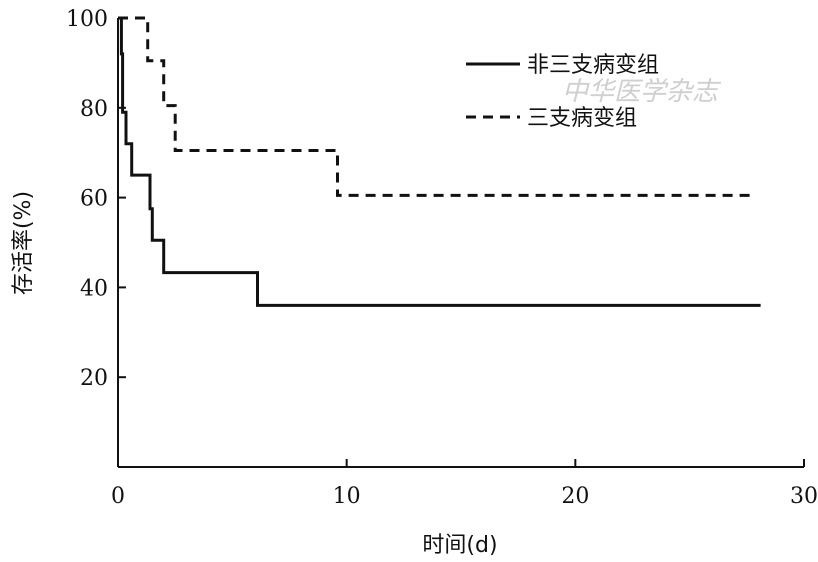 The width and height of the screenshot is (818, 562). Describe the element at coordinates (459, 545) in the screenshot. I see `x-axis-title: 时间(d)` at that location.